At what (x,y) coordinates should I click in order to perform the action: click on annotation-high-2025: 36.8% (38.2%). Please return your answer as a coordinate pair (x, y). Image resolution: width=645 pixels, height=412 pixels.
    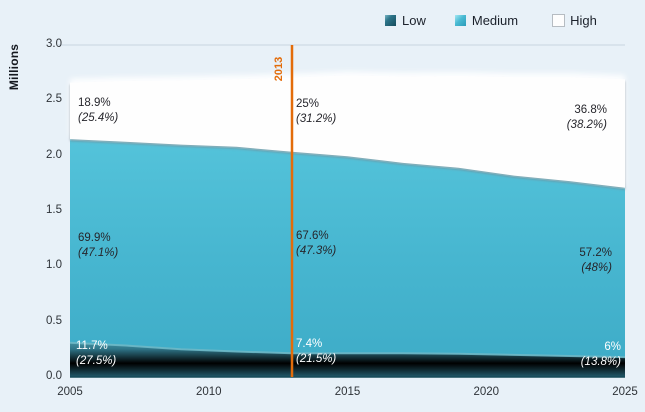
    Looking at the image, I should click on (586, 117).